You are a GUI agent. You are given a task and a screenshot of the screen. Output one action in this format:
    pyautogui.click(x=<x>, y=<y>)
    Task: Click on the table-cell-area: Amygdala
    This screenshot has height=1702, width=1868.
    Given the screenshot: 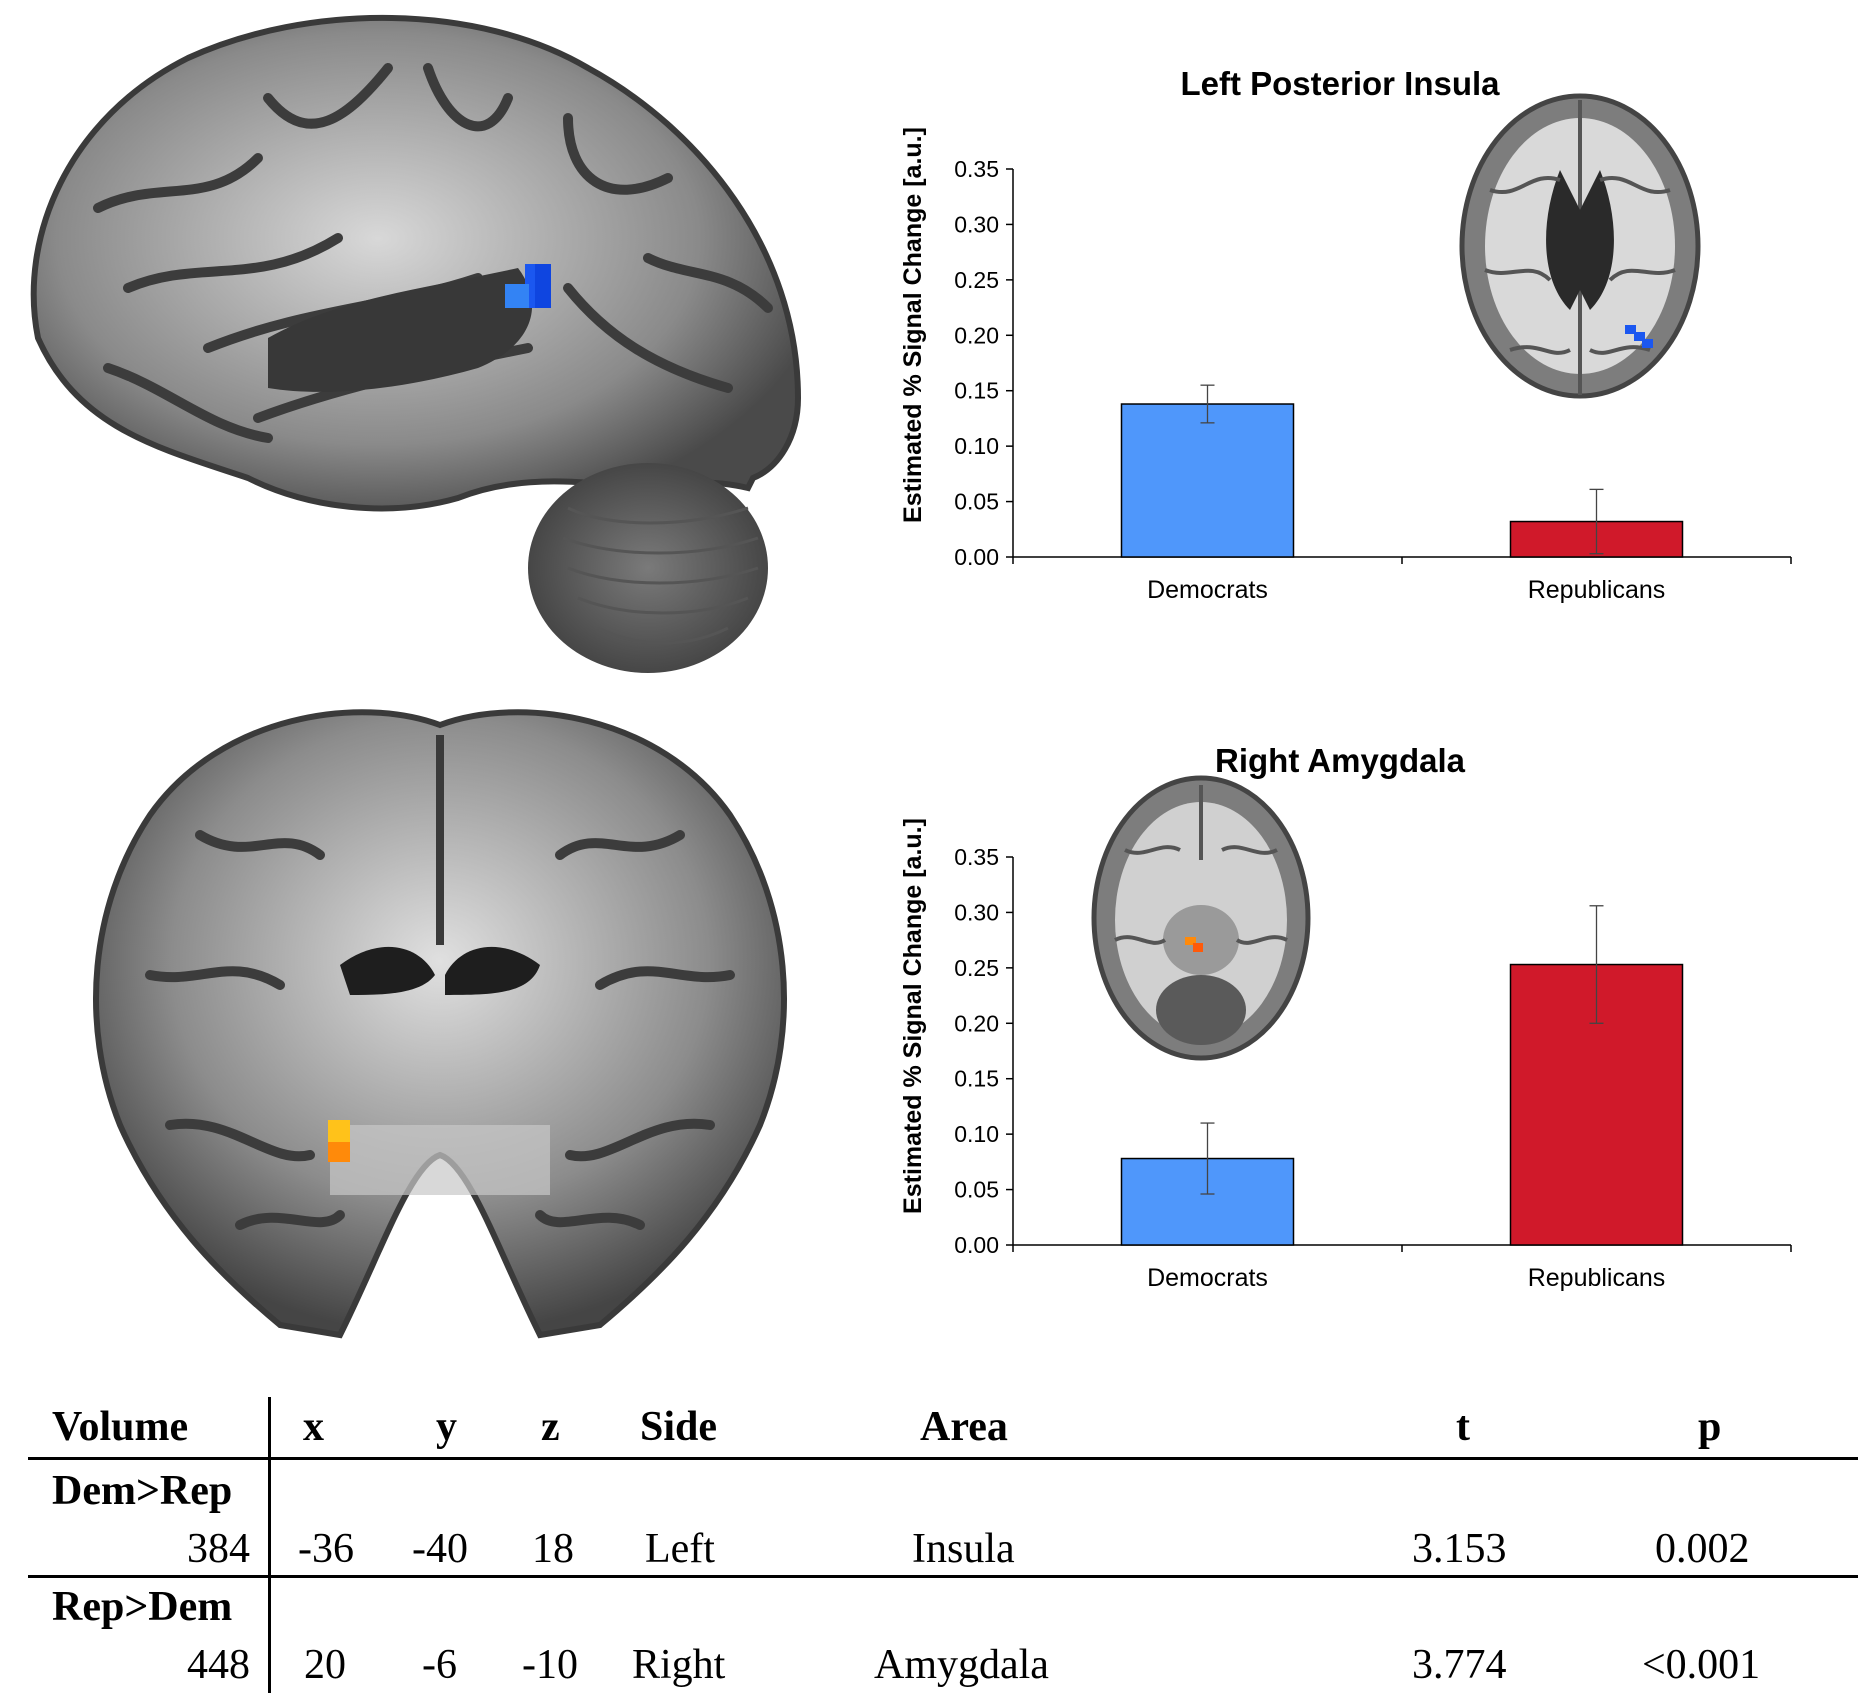 What is the action you would take?
    pyautogui.click(x=961, y=1665)
    